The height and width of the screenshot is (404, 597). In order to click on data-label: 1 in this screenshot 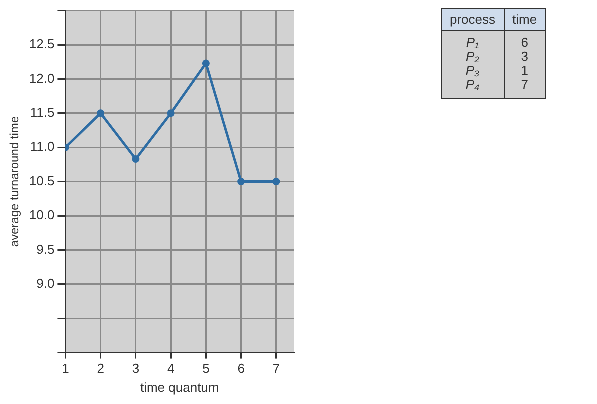, I will do `click(525, 70)`.